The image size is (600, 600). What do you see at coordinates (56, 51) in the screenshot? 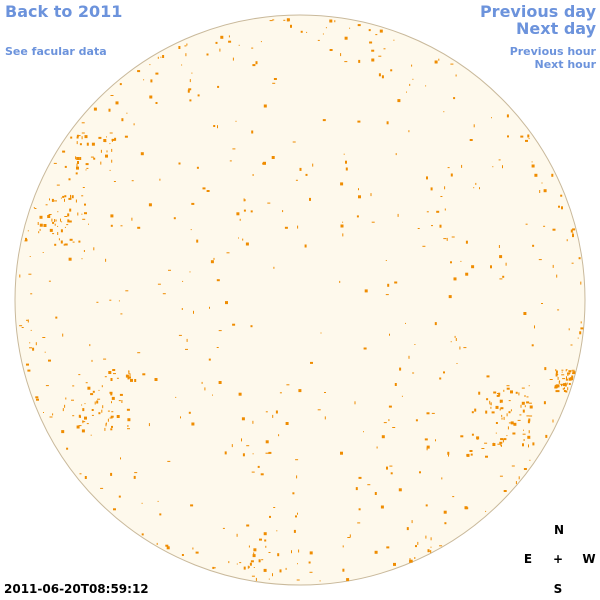
I see `facular-link: See facular data` at bounding box center [56, 51].